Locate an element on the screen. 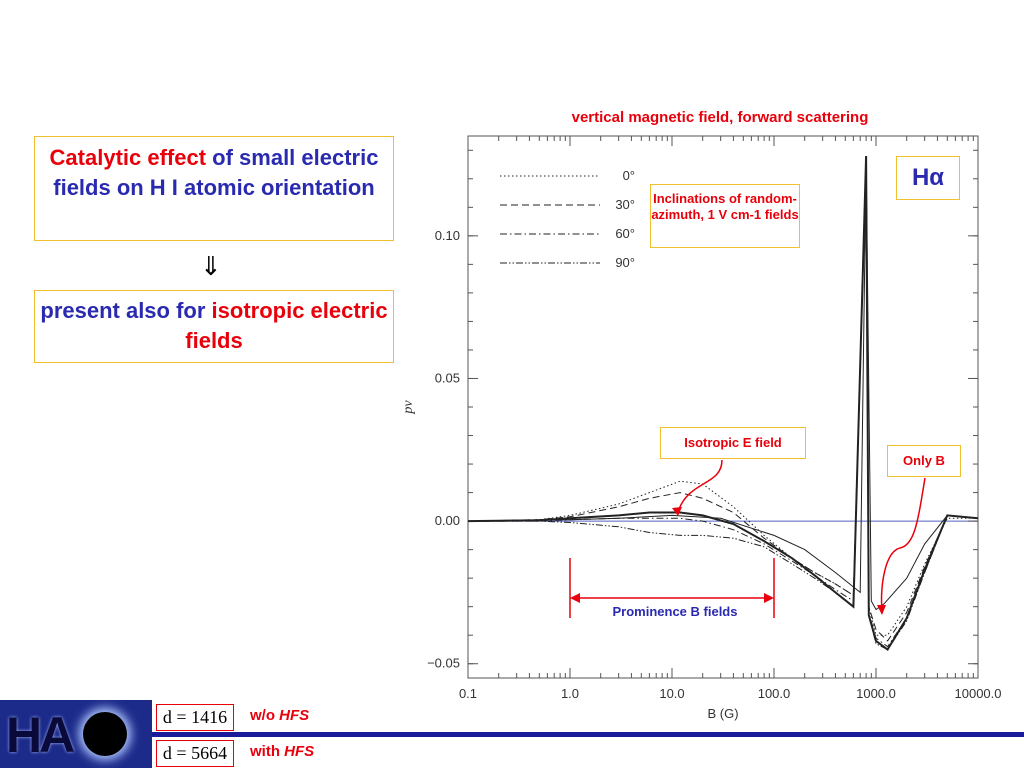  hao-logo: HA is located at coordinates (76, 734).